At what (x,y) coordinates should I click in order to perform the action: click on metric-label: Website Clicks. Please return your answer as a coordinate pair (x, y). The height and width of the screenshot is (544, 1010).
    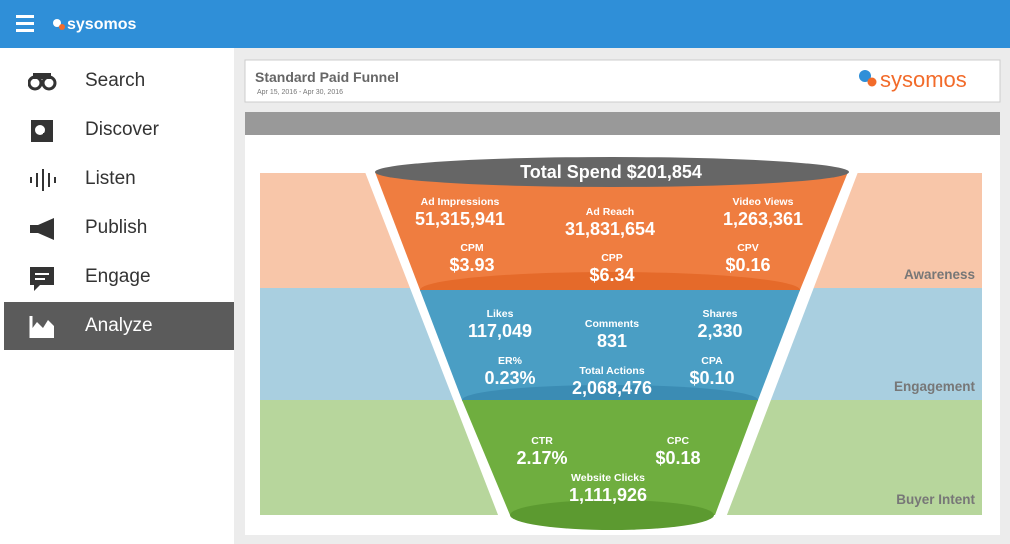
    Looking at the image, I should click on (608, 478).